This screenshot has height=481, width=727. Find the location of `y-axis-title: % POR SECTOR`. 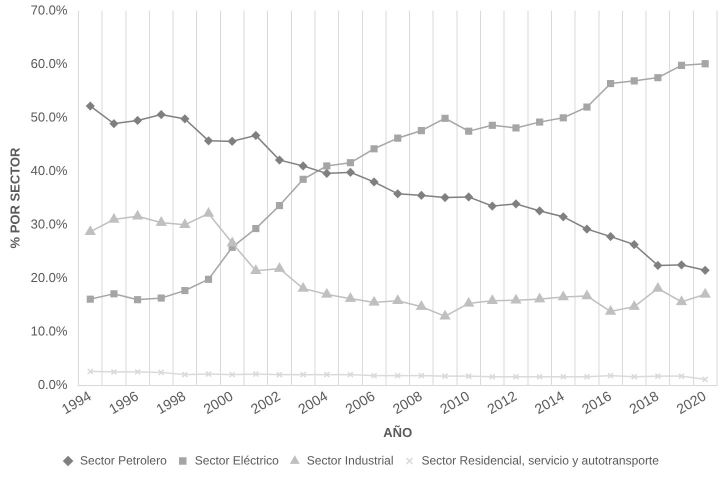

y-axis-title: % POR SECTOR is located at coordinates (14, 197).